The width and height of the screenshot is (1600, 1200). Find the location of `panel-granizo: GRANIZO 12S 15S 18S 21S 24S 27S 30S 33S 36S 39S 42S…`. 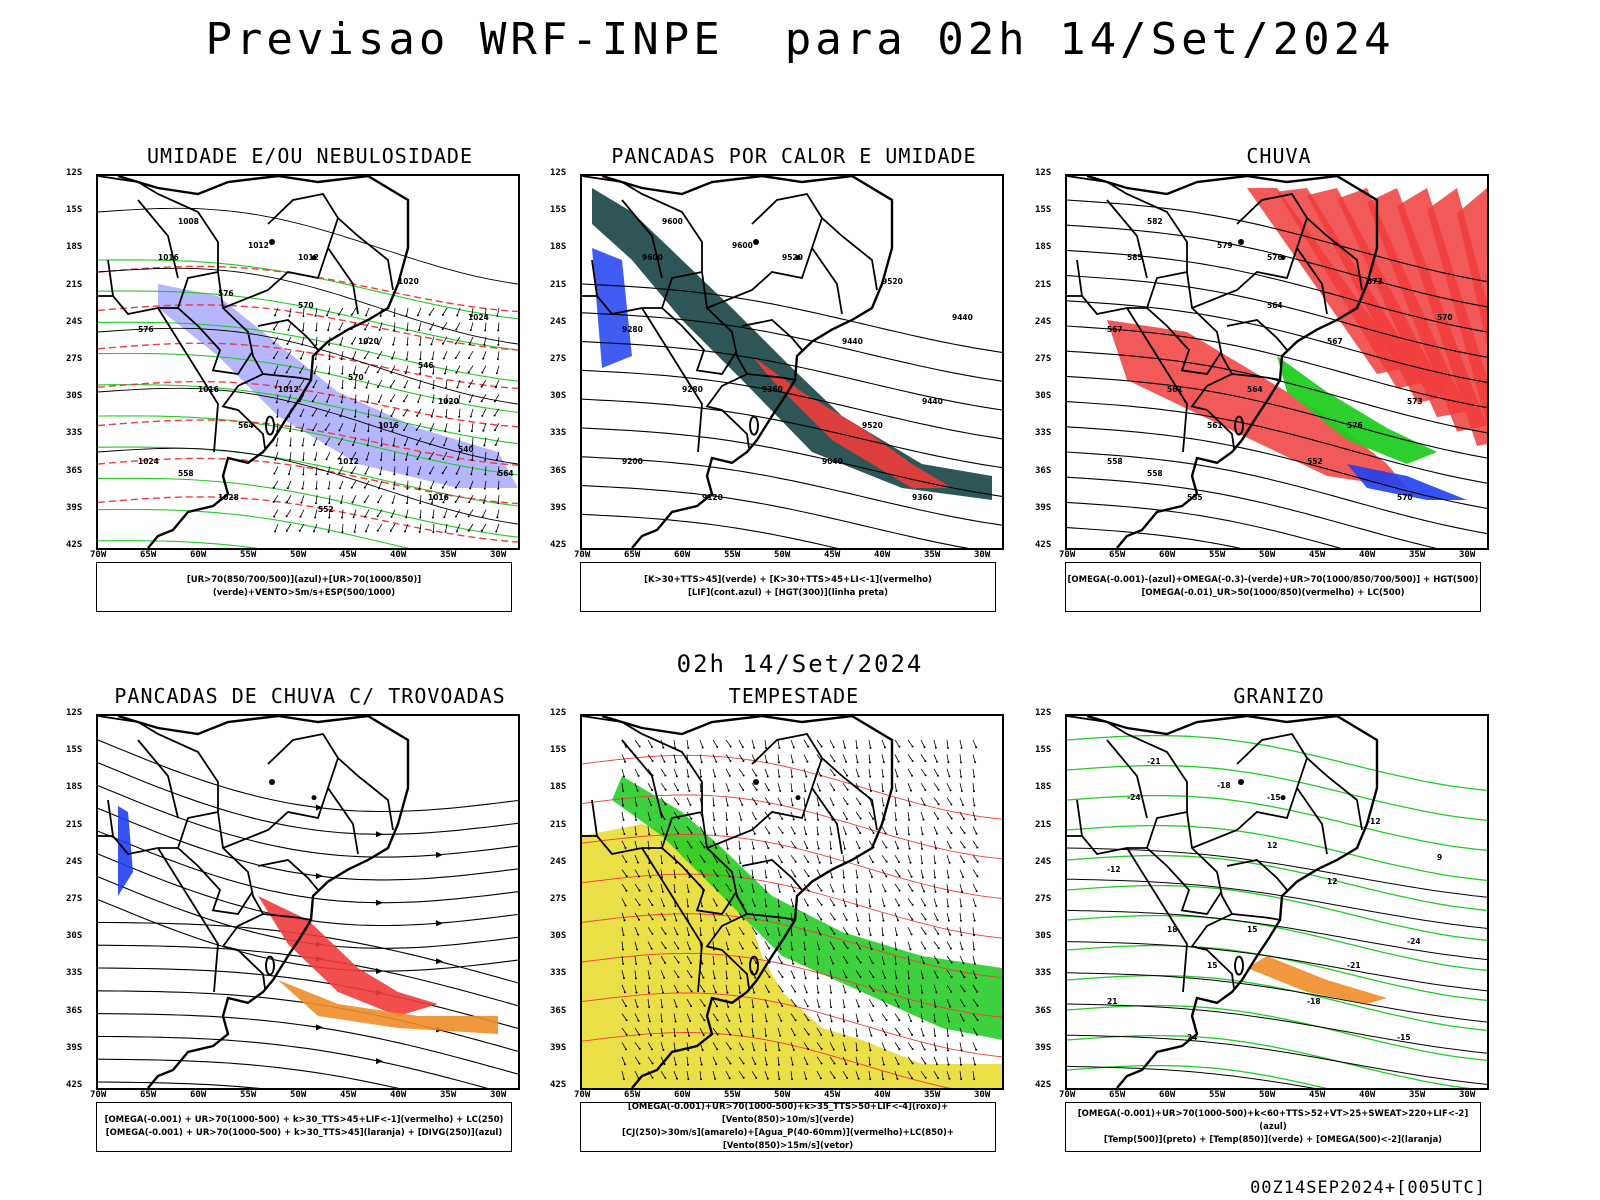

panel-granizo: GRANIZO 12S 15S 18S 21S 24S 27S 30S 33S 36S 39S 42S… is located at coordinates (1279, 934).